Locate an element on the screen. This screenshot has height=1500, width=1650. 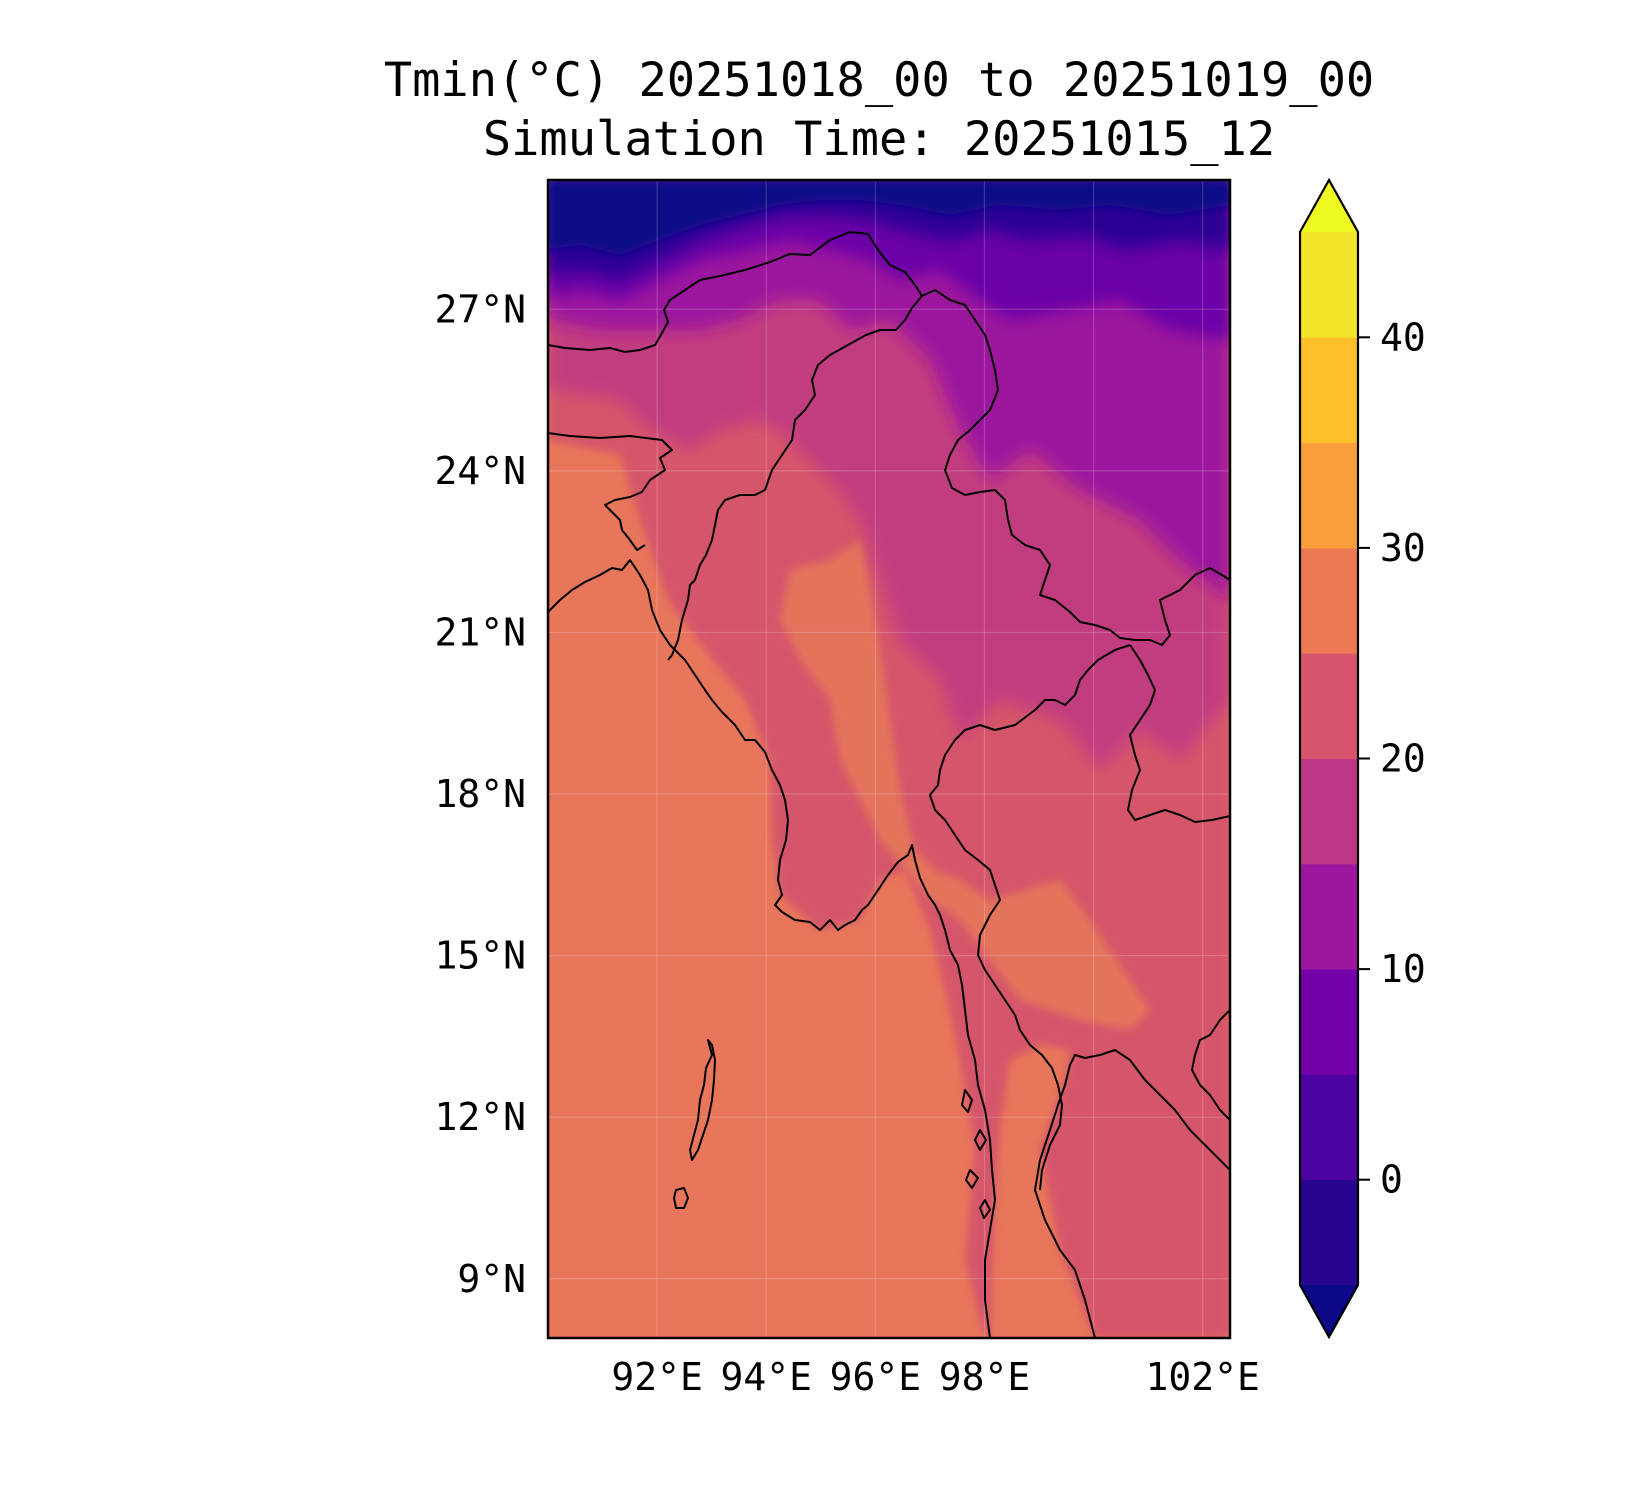
warm-valley-zone is located at coordinates (965, 785).